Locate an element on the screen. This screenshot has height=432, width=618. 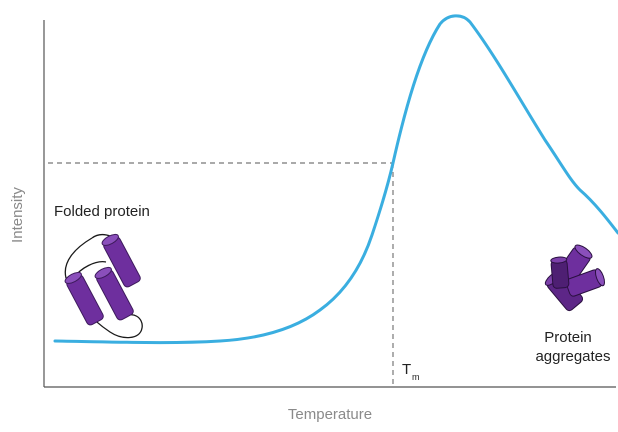
folded-protein-icon is located at coordinates (103, 286).